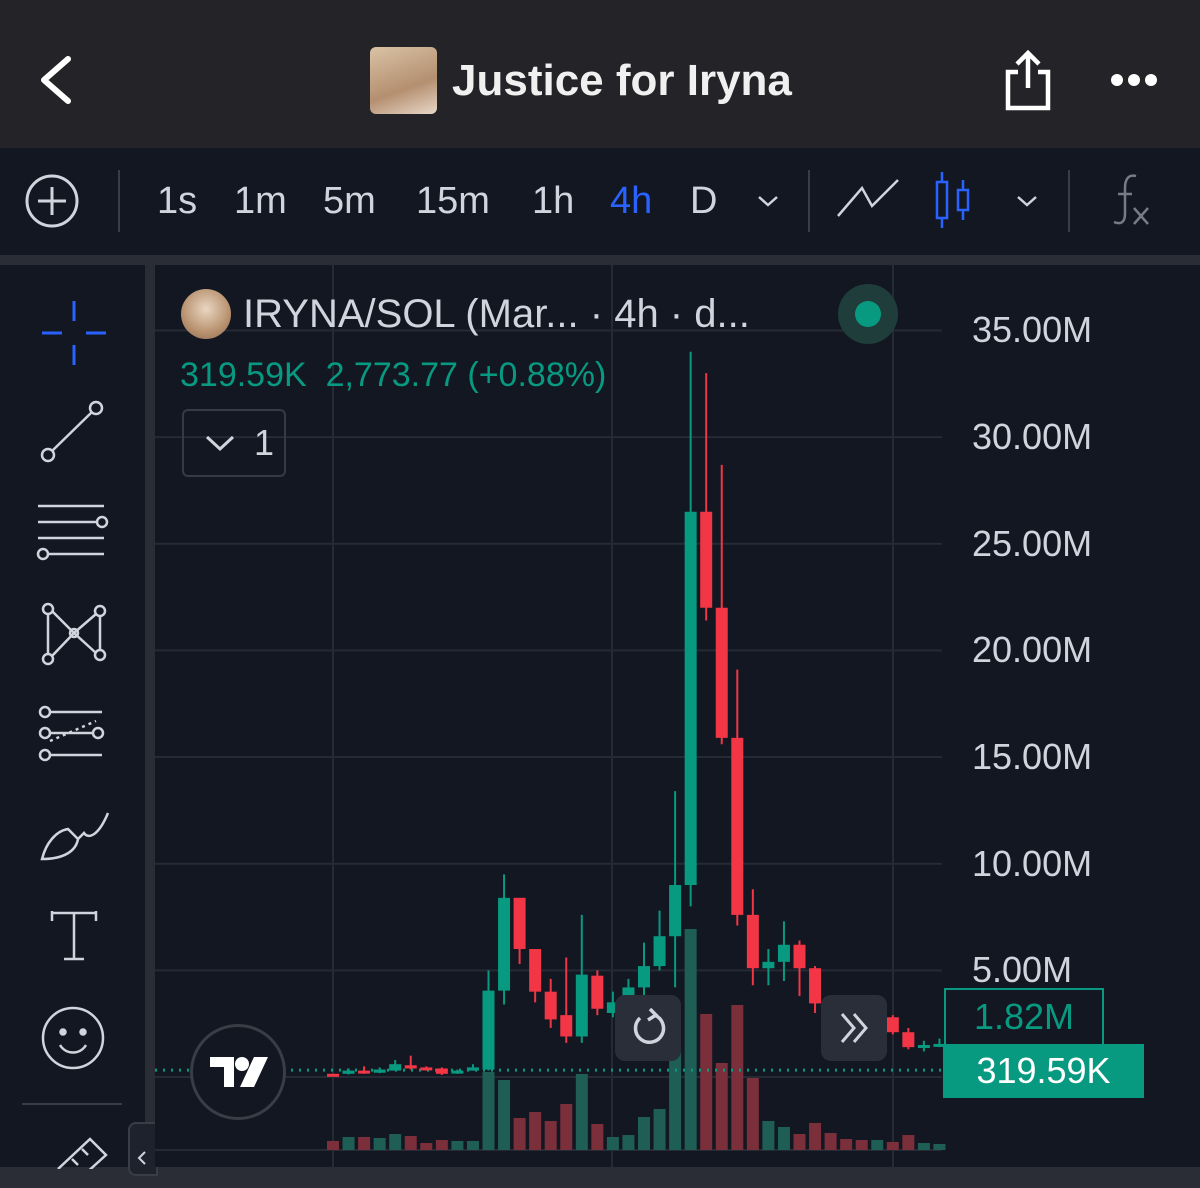 The width and height of the screenshot is (1200, 1188). What do you see at coordinates (854, 1028) in the screenshot?
I see `scroll-to-realtime-button` at bounding box center [854, 1028].